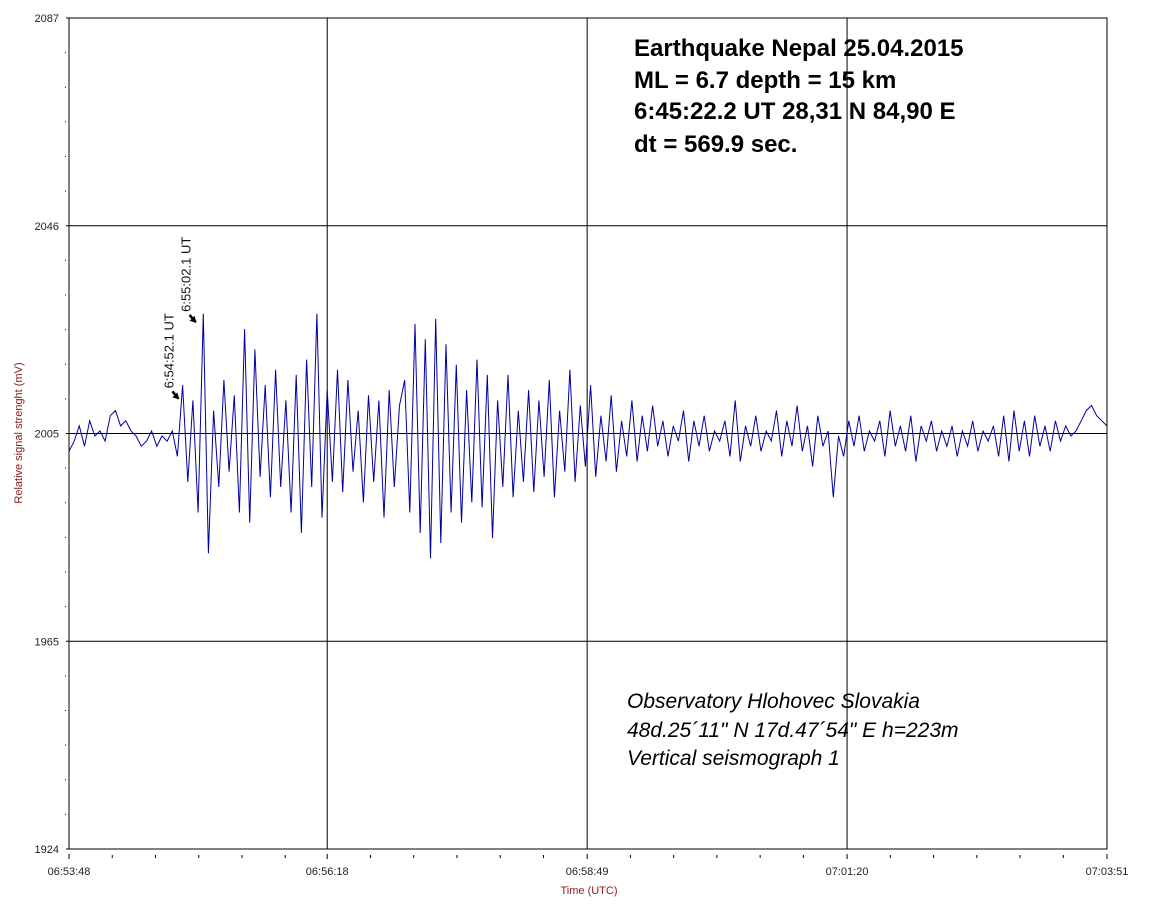 The height and width of the screenshot is (908, 1162). What do you see at coordinates (765, 80) in the screenshot?
I see `event-info-line: ML = 6.7 depth = 15 km` at bounding box center [765, 80].